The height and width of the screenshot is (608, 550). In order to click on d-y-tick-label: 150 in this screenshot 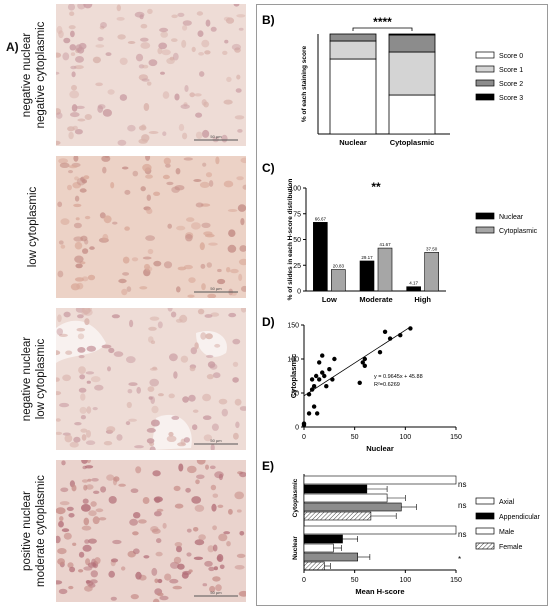, I will do `click(293, 326)`.